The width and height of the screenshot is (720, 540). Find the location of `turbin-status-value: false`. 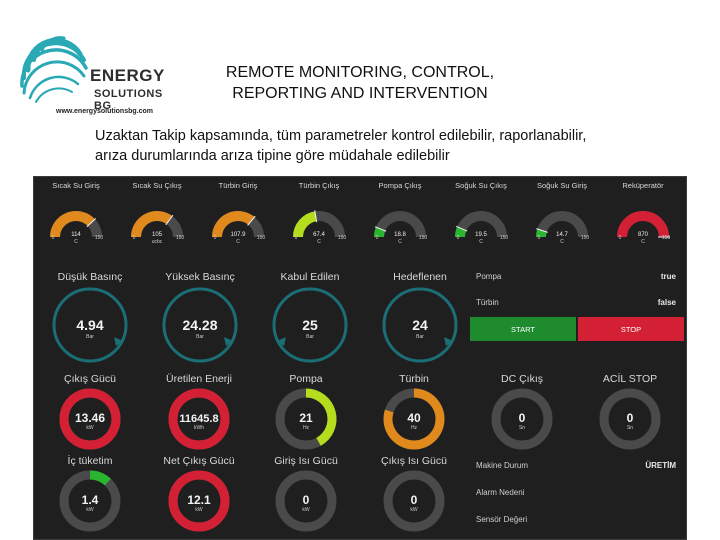

turbin-status-value: false is located at coordinates (666, 302).